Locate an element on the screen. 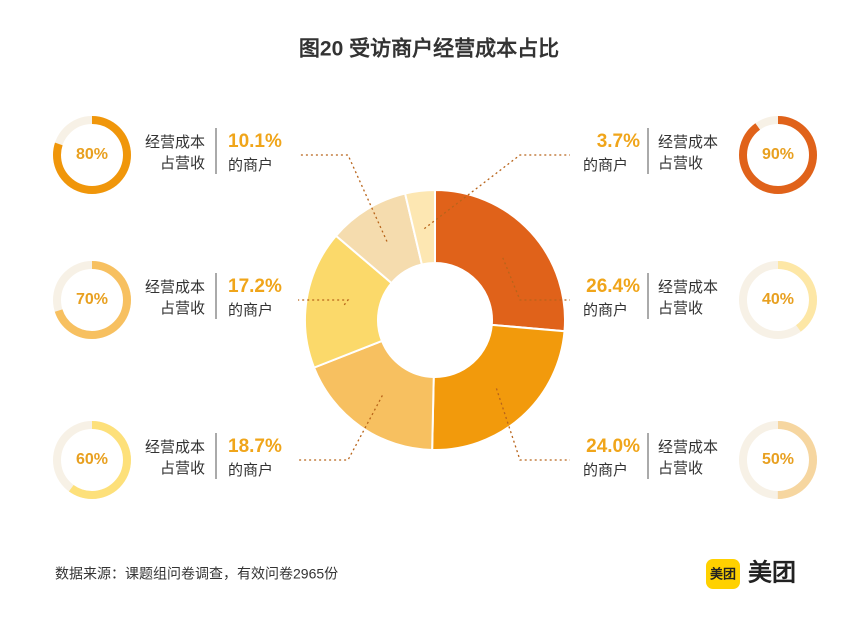 Image resolution: width=858 pixels, height=630 pixels. brand-icon is located at coordinates (723, 574).